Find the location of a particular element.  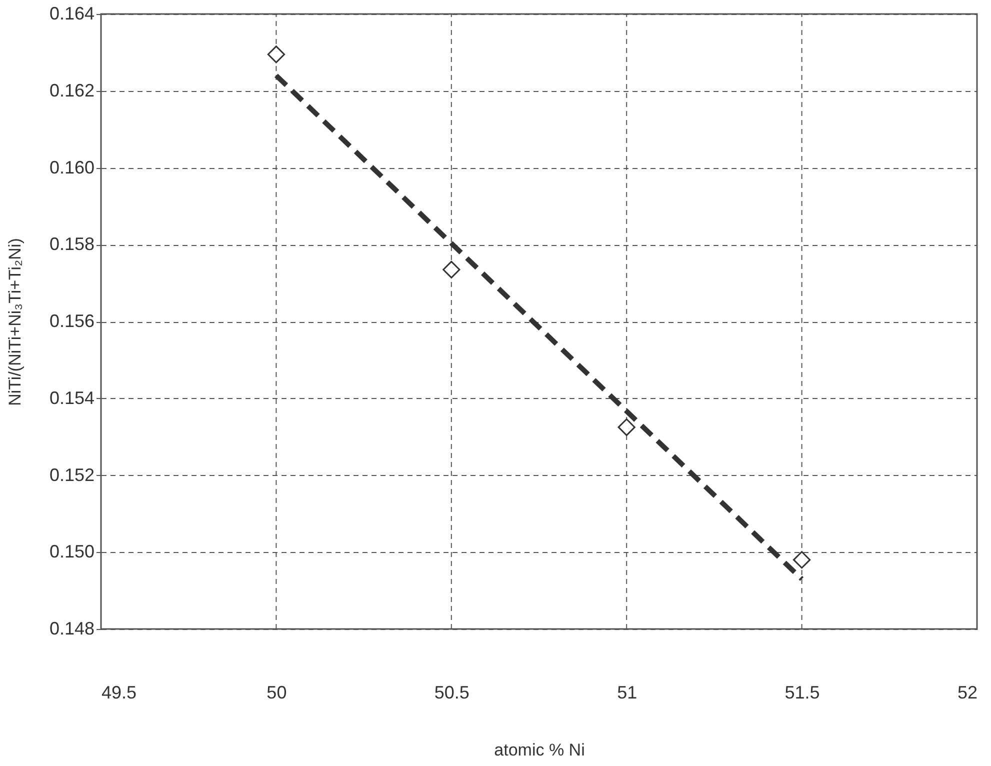

x-tick-label: 50.5 is located at coordinates (452, 692).